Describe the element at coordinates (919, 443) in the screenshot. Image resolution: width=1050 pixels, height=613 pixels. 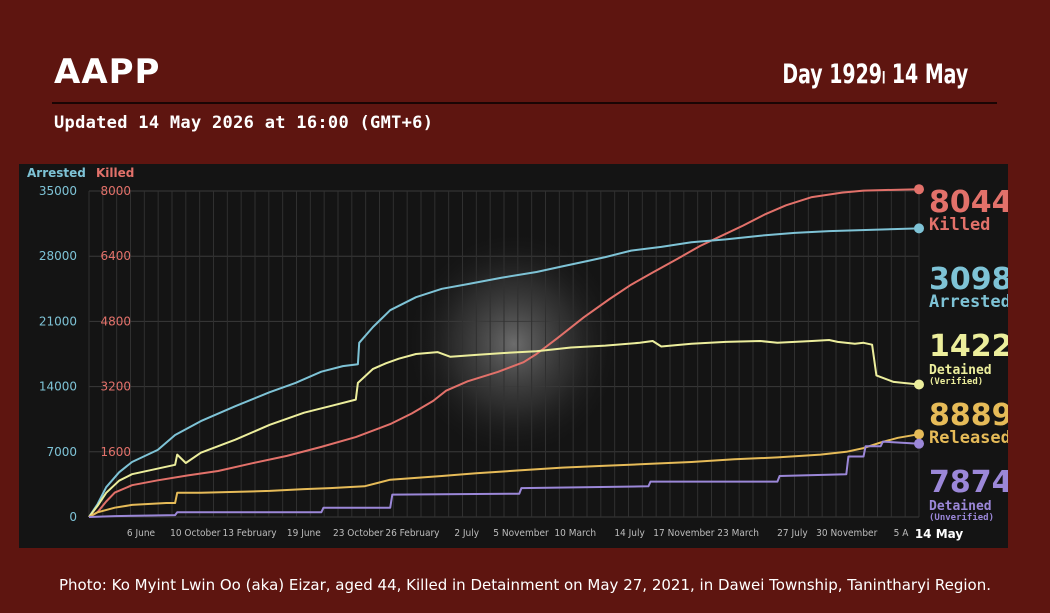
I see `series-end-marker-detained-unverified` at that location.